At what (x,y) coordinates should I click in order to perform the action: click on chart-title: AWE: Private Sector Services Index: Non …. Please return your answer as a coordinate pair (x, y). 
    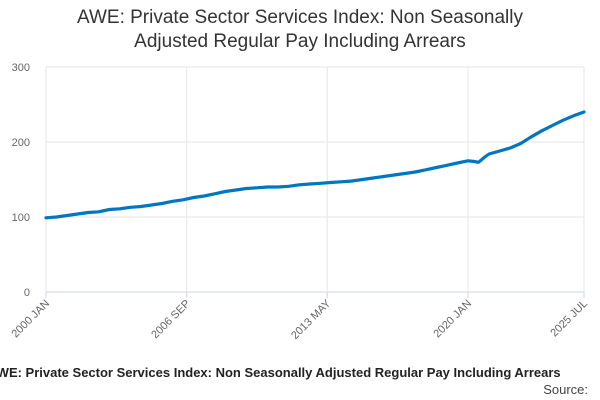
    Looking at the image, I should click on (300, 30).